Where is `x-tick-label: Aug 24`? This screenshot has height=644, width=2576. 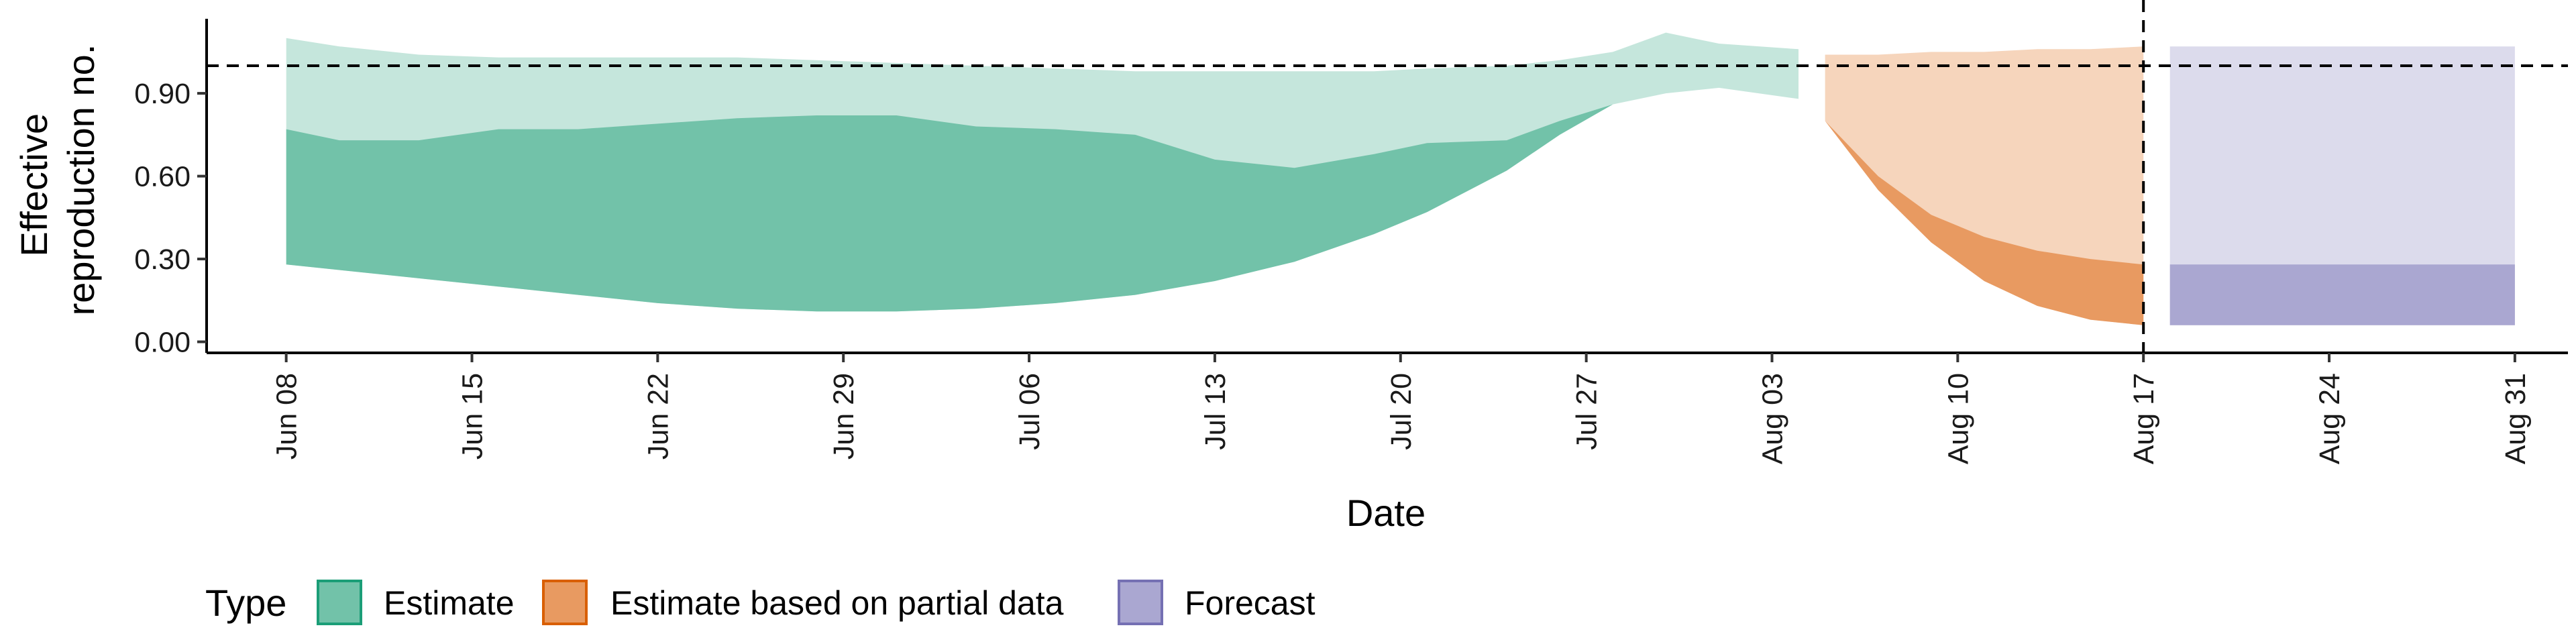
x-tick-label: Aug 24 is located at coordinates (2330, 418).